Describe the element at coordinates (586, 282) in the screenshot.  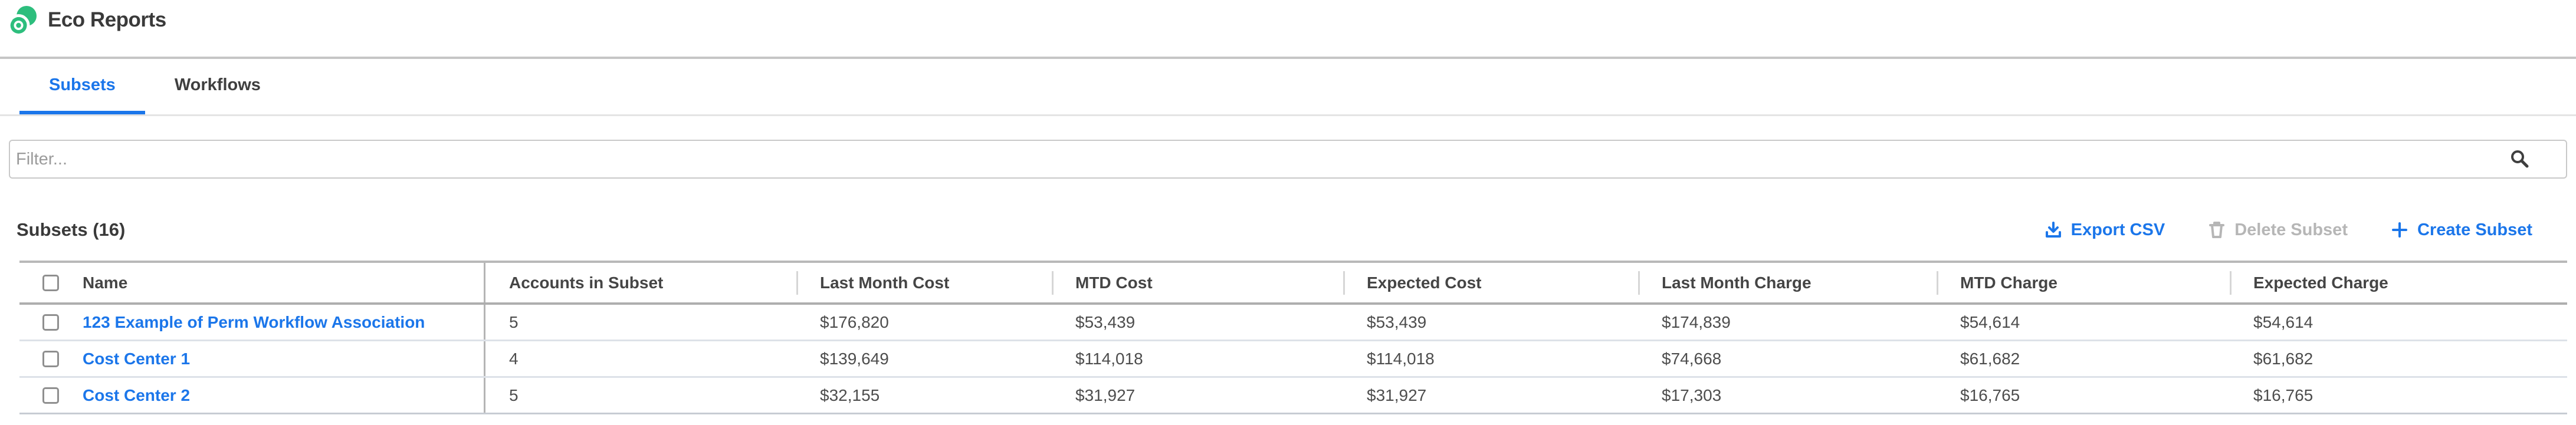
I see `column-header-accounts-in-subset: Accounts in Subset` at that location.